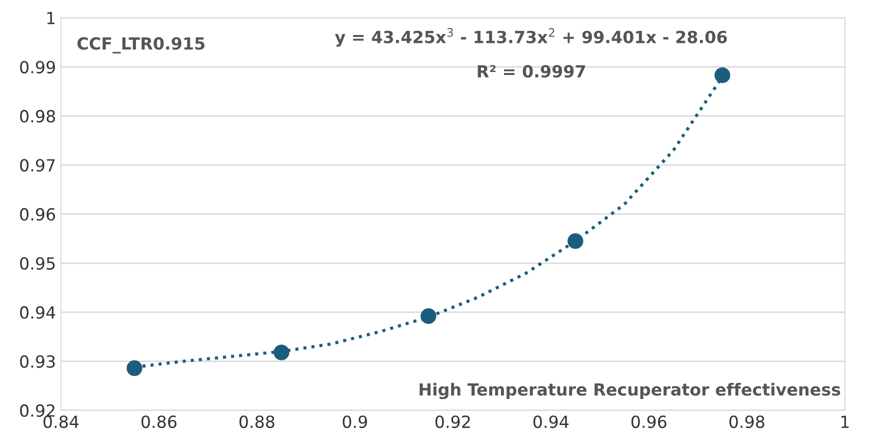 This screenshot has height=446, width=871. What do you see at coordinates (61, 421) in the screenshot?
I see `x-tick-label: 0.84` at bounding box center [61, 421].